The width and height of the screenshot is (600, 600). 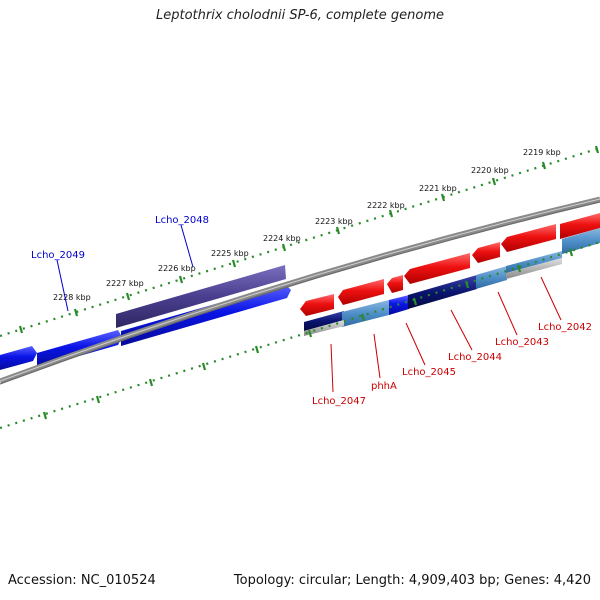 I want to click on gene-arrow-lcho-2050, so click(x=18, y=358).